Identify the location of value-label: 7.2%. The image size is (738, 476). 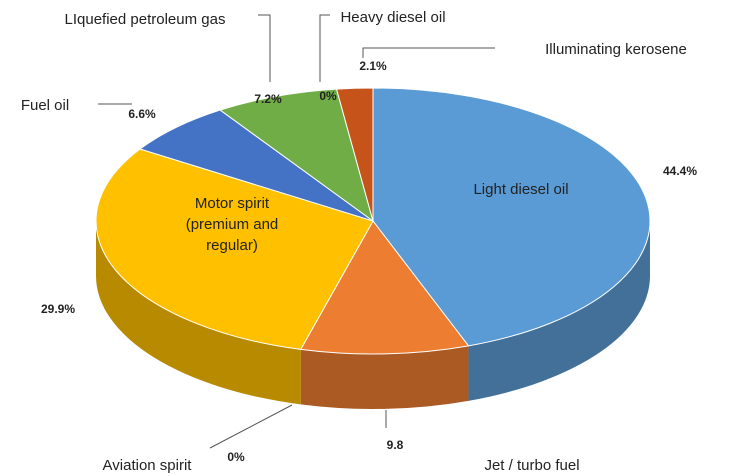
(268, 99).